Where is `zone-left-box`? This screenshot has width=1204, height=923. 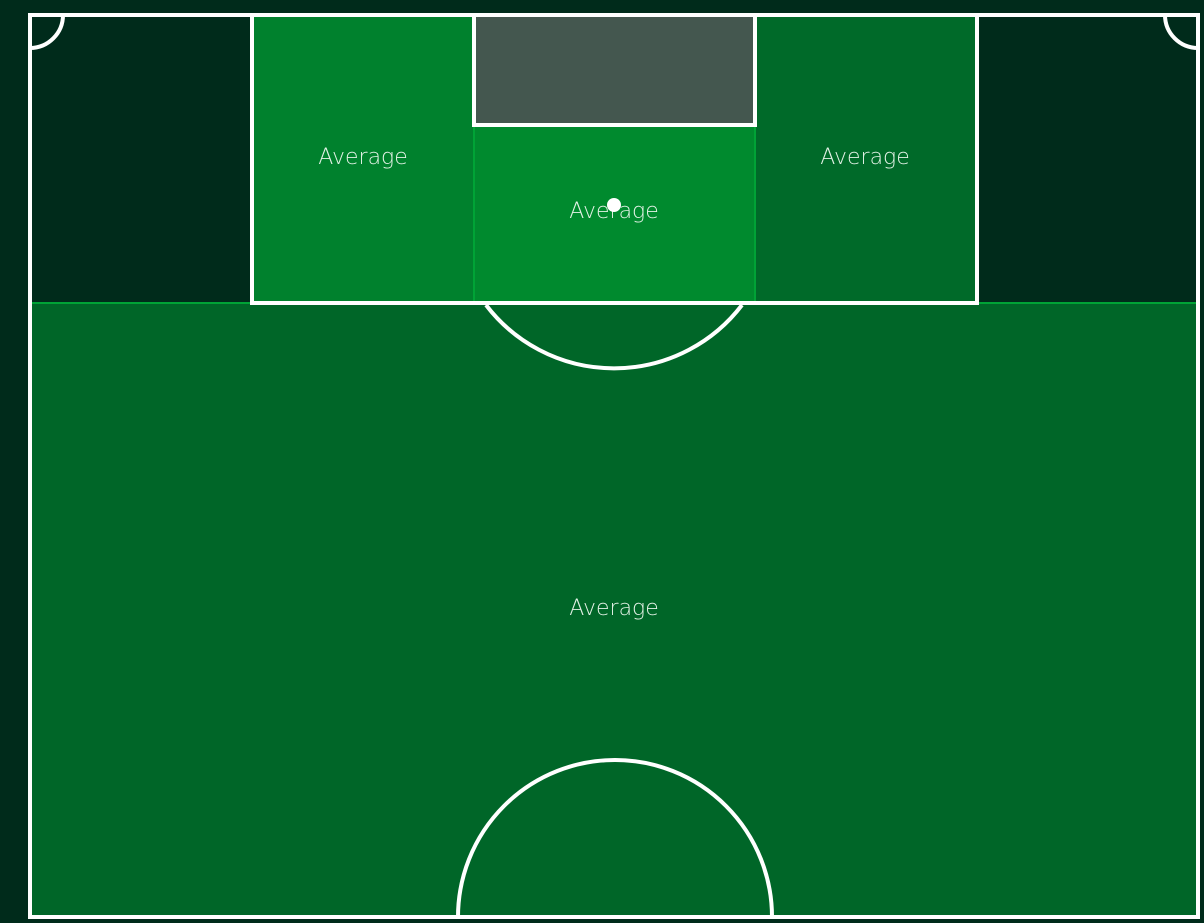 zone-left-box is located at coordinates (363, 159).